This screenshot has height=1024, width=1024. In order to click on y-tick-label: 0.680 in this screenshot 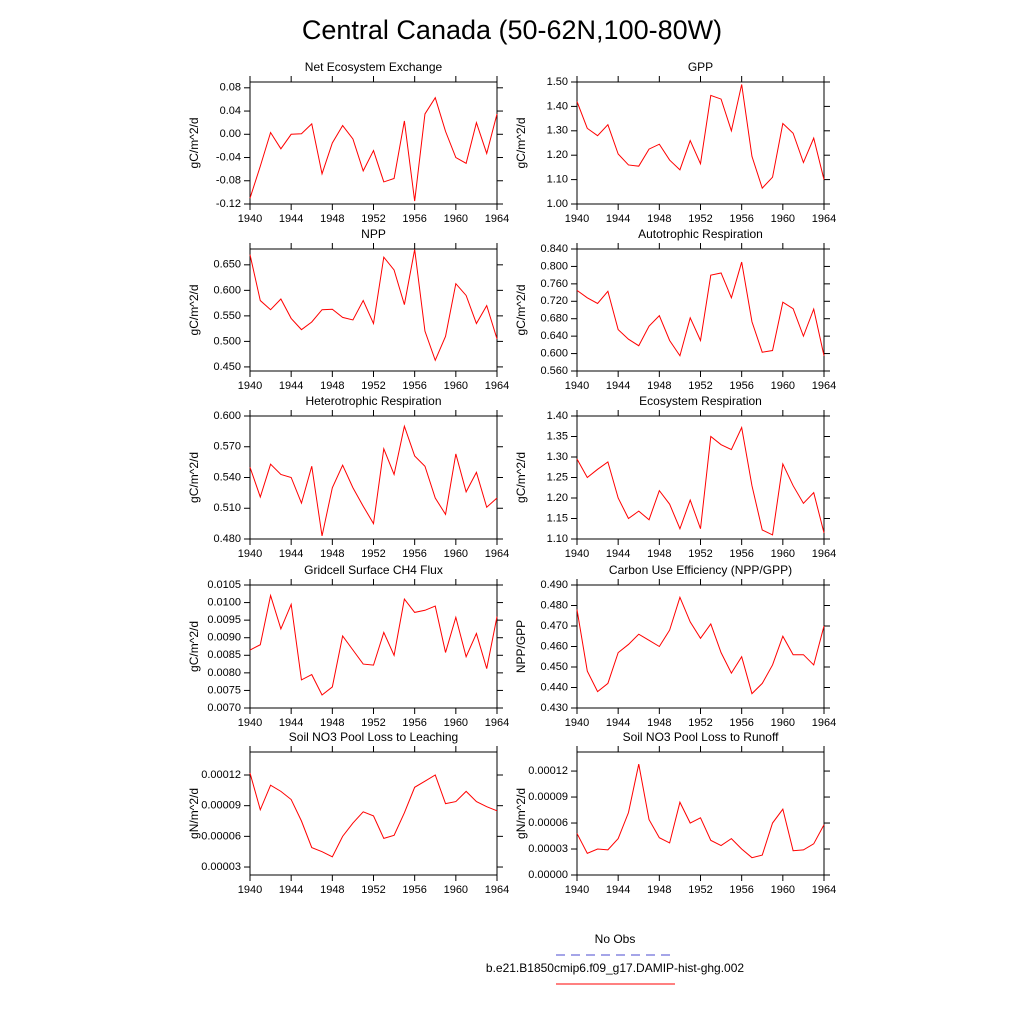, I will do `click(554, 319)`.